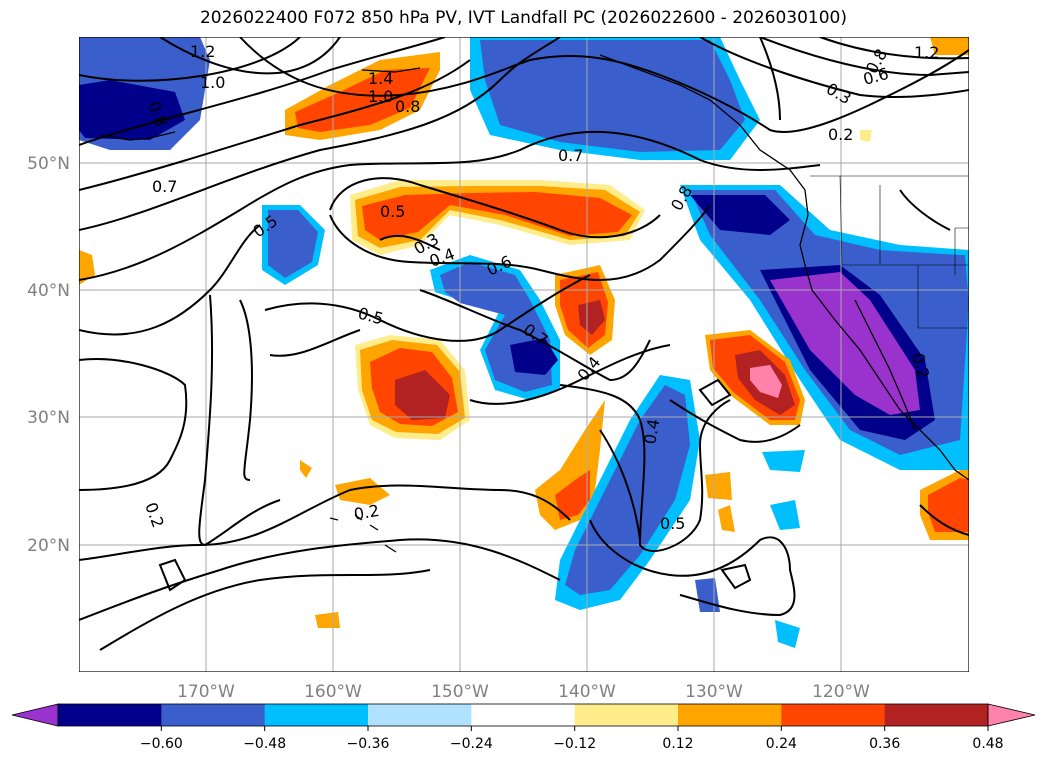 This screenshot has width=1047, height=765. What do you see at coordinates (48, 546) in the screenshot?
I see `lat-label: 20°N` at bounding box center [48, 546].